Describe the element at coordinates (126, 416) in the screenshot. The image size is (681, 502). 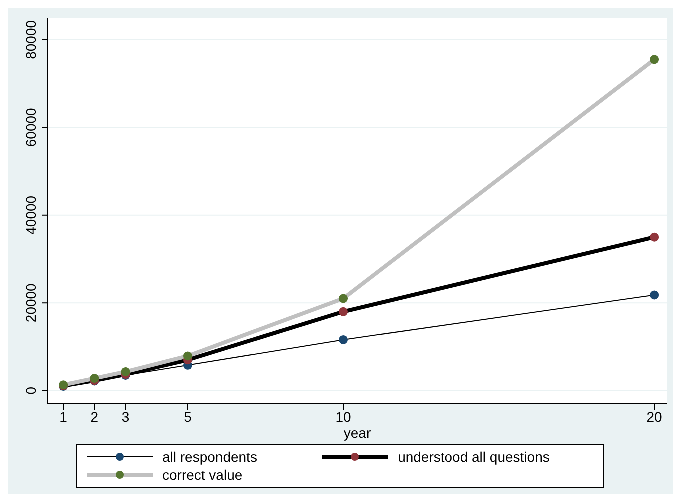
I see `x-tick-label: 3` at that location.